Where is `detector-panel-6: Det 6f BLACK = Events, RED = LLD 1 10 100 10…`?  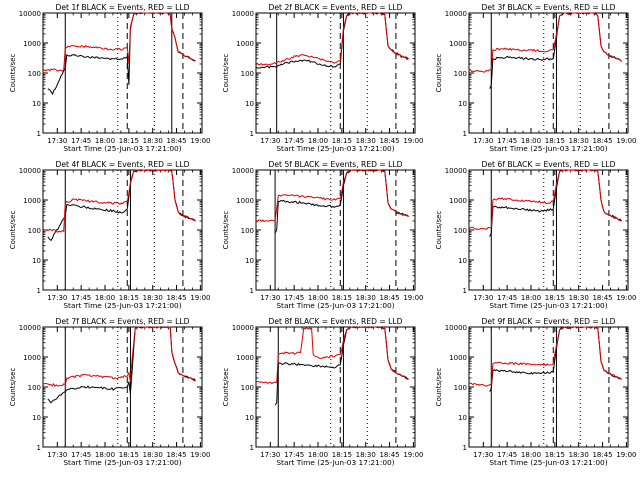 detector-panel-6: Det 6f BLACK = Events, RED = LLD 1 10 100 10… is located at coordinates (536, 235).